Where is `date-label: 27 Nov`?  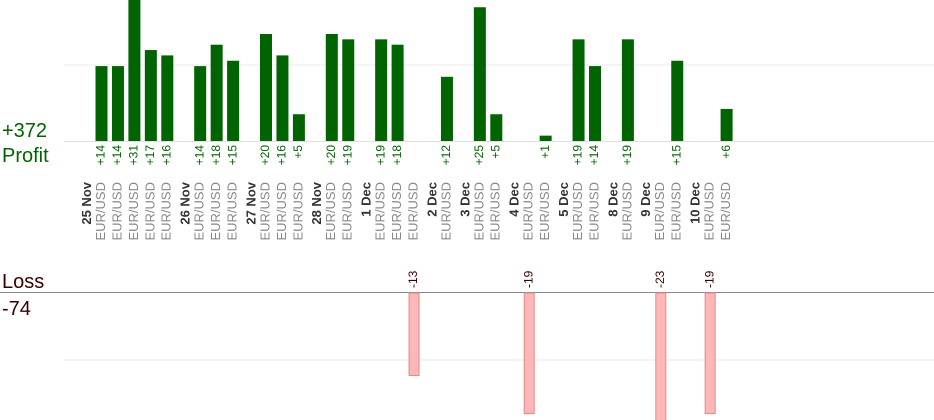 date-label: 27 Nov is located at coordinates (250, 202).